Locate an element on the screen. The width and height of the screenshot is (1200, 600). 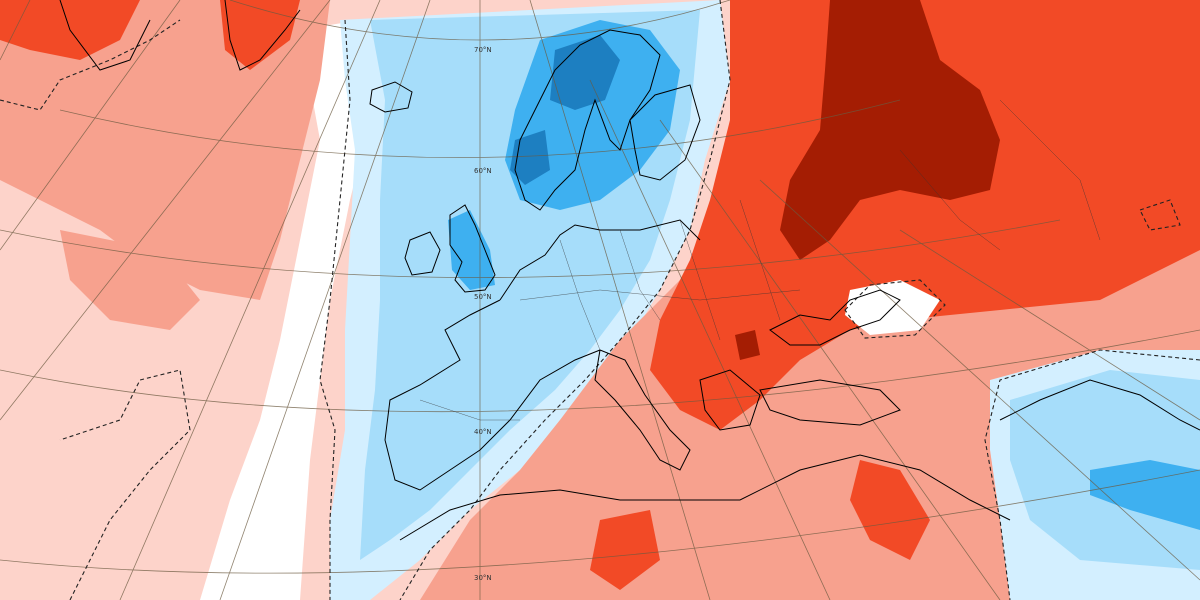
warm-medium-libya is located at coordinates (890, 510).